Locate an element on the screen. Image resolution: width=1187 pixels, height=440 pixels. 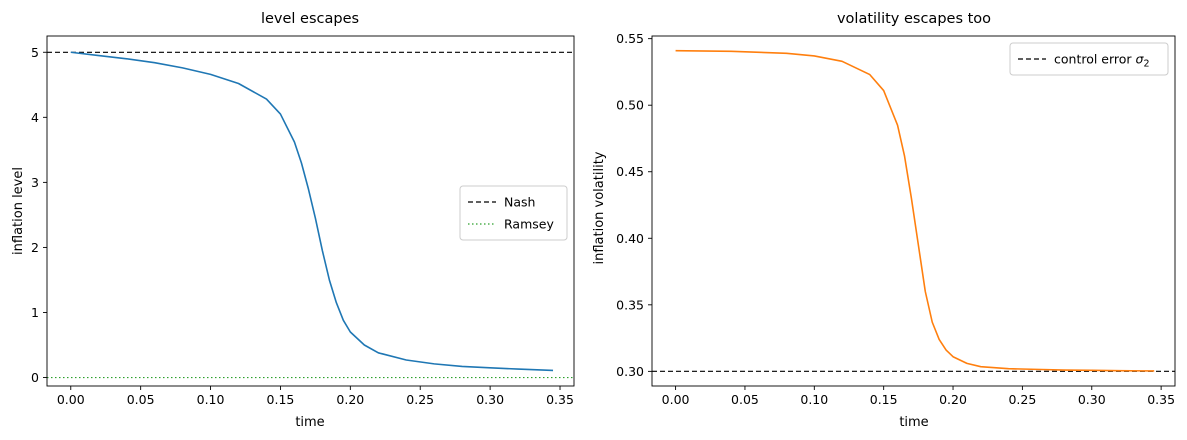
right-xtick-label-6: 0.30 is located at coordinates (1092, 399).